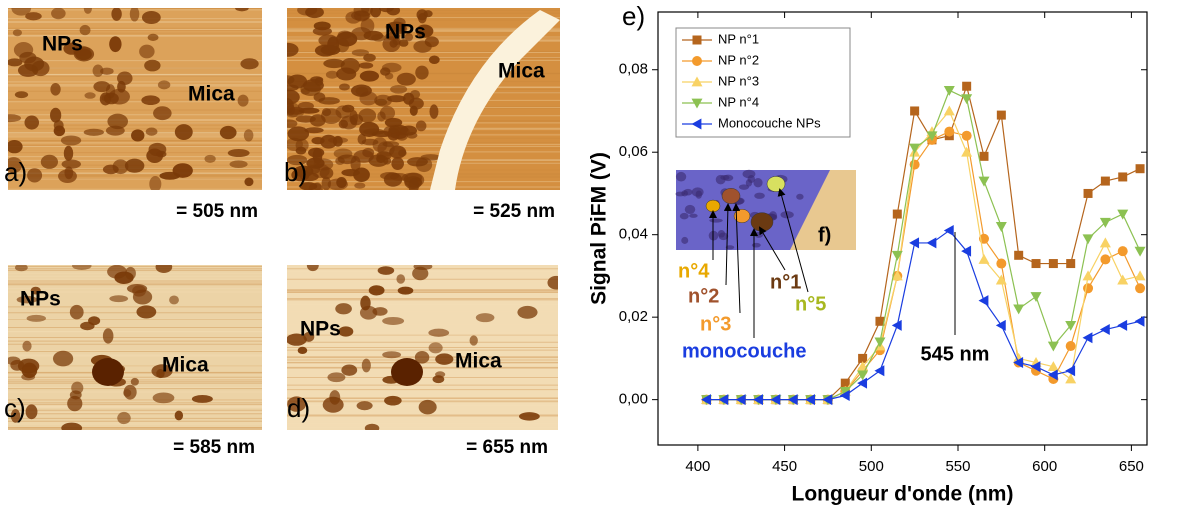 The height and width of the screenshot is (516, 1178). What do you see at coordinates (762, 222) in the screenshot?
I see `inset-dot` at bounding box center [762, 222].